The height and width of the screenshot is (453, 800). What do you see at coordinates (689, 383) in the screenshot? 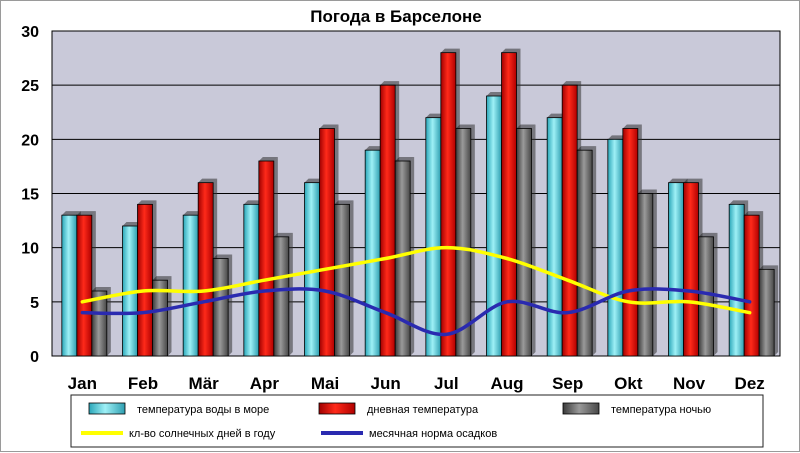
I see `x-tick-label: Nov` at bounding box center [689, 383].